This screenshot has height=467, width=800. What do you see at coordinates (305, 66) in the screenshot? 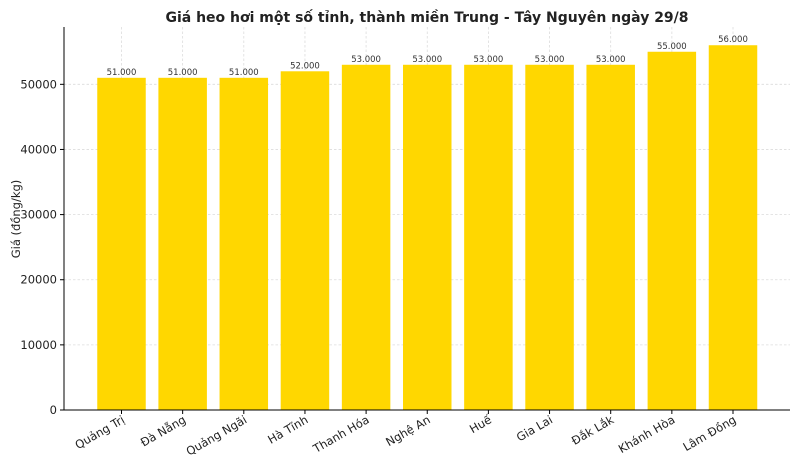
I see `bar-value-label: 52.000` at bounding box center [305, 66].